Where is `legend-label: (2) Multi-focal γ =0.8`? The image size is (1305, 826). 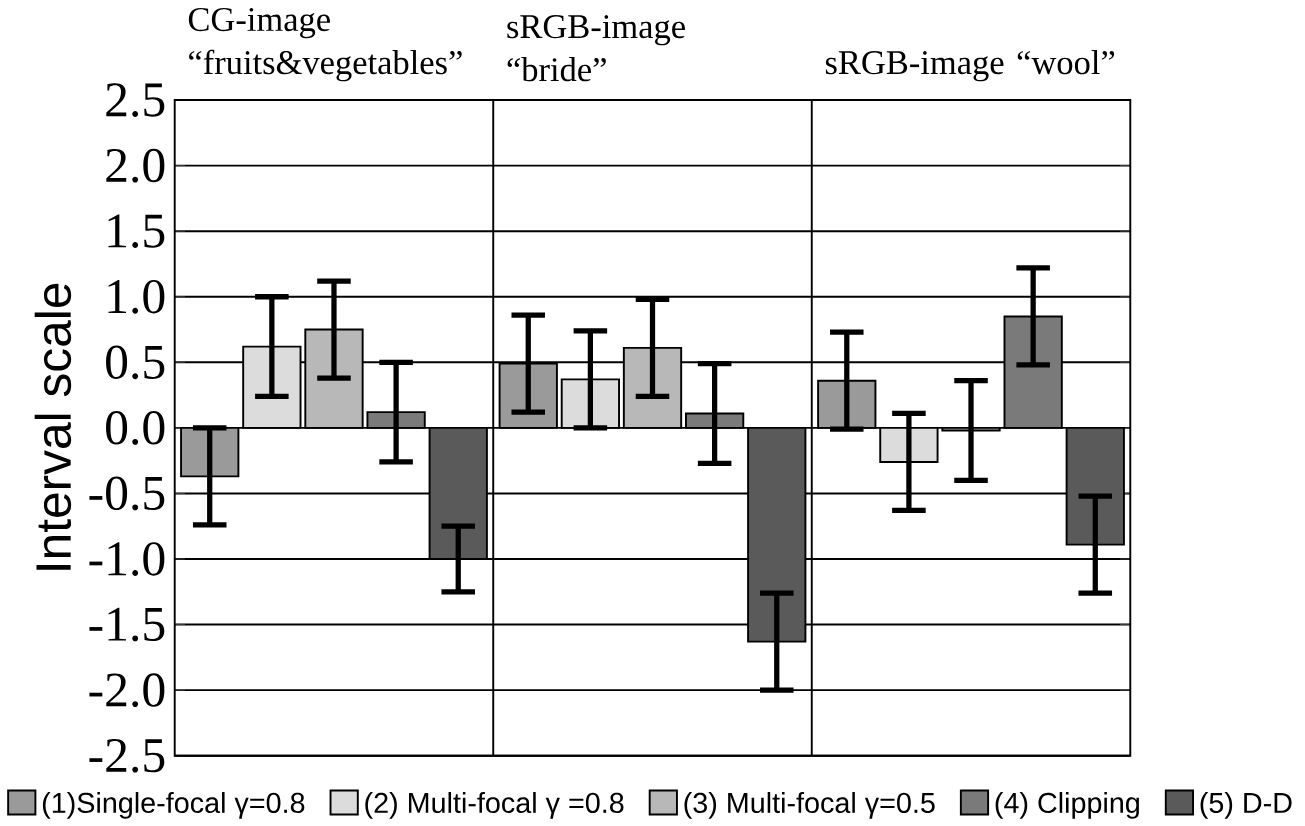
legend-label: (2) Multi-focal γ =0.8 is located at coordinates (494, 805).